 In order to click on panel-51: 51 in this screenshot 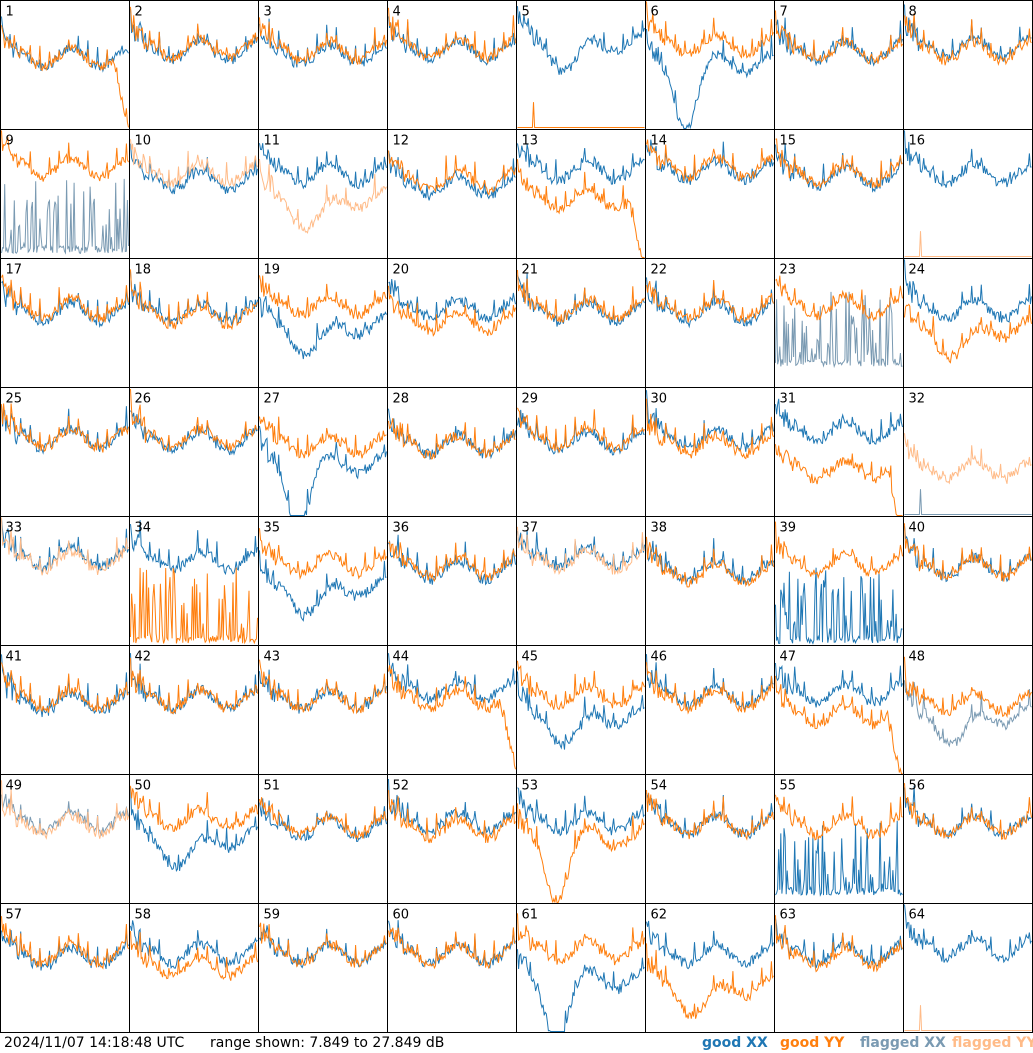, I will do `click(323, 839)`.